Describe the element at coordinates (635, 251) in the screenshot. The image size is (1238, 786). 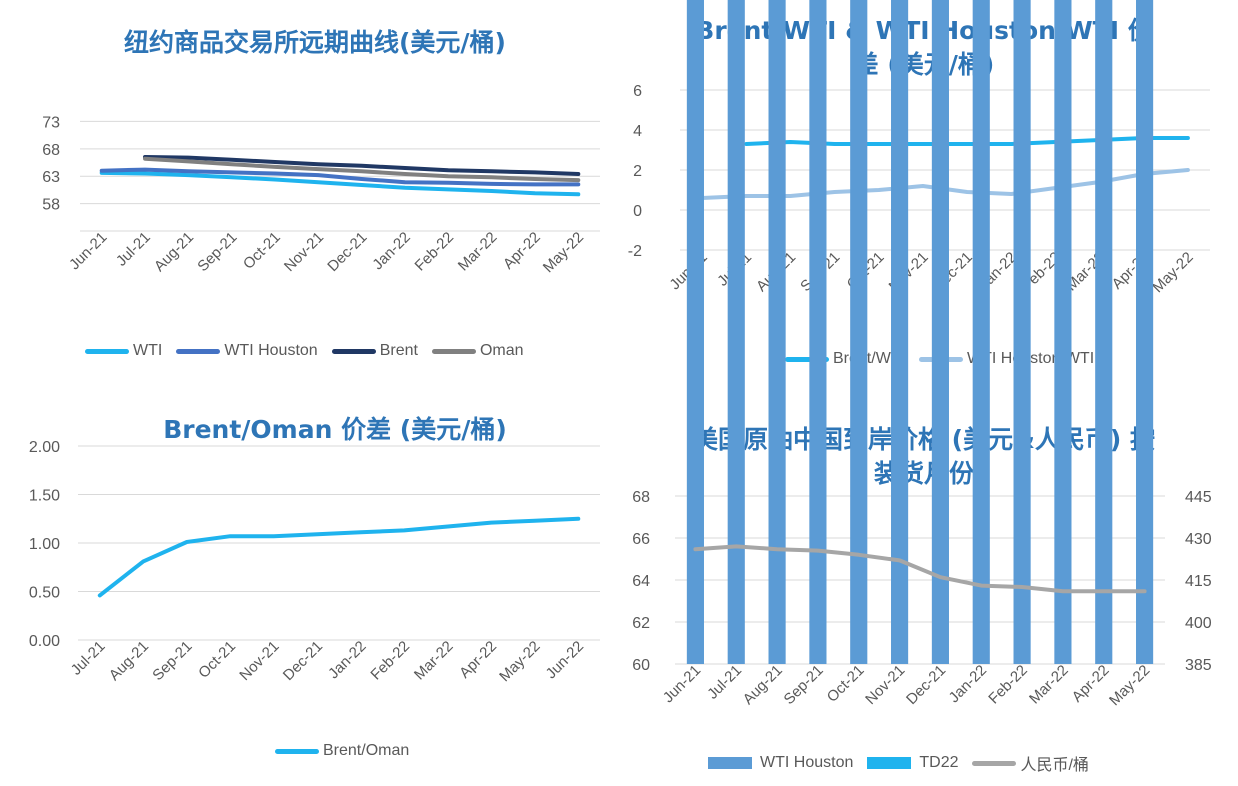
I see `y-tick-label: -2` at that location.